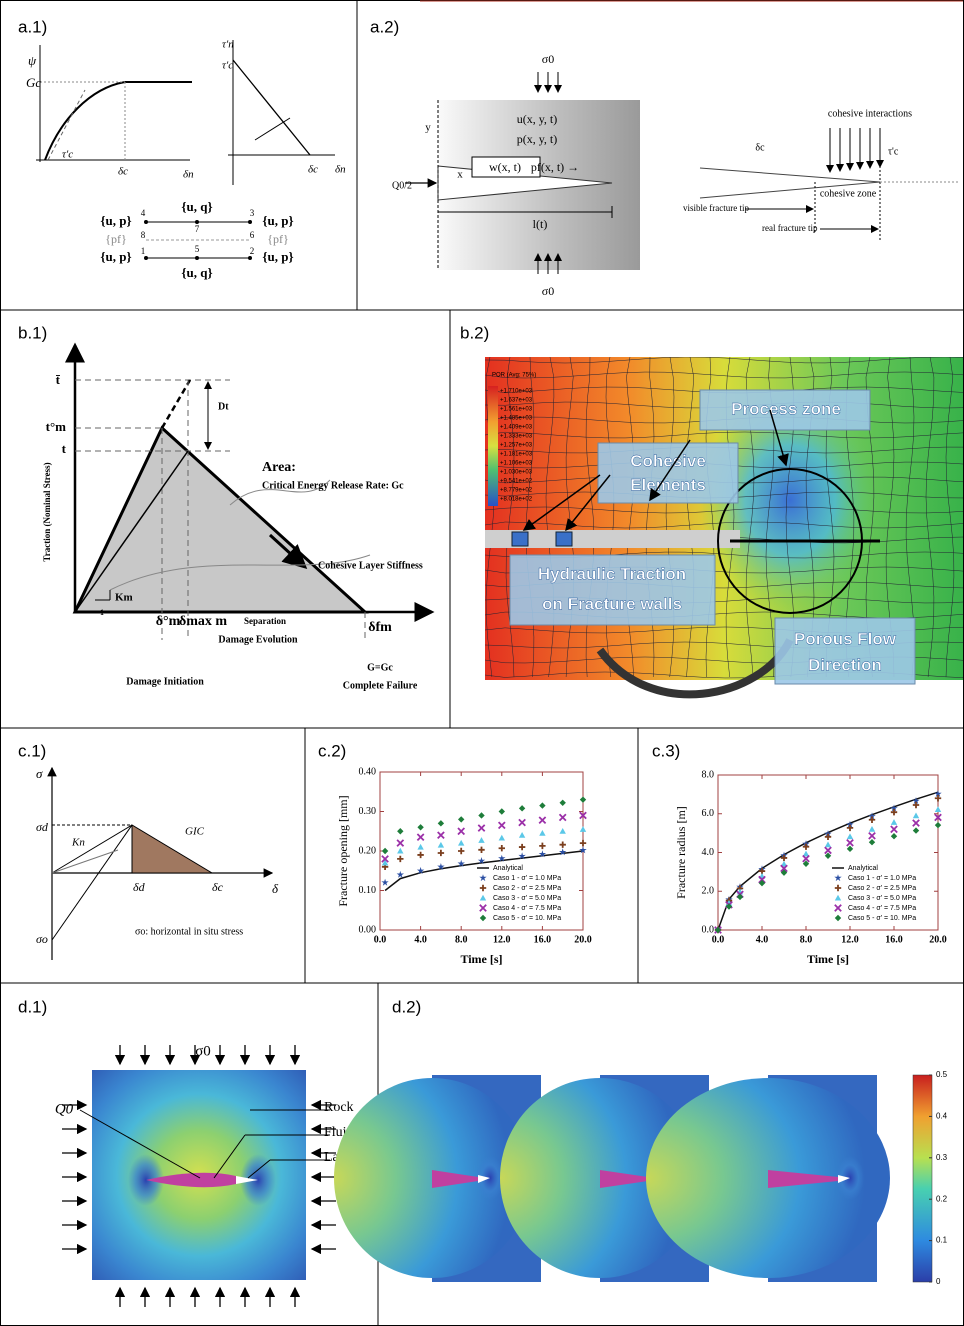  What do you see at coordinates (516, 401) in the screenshot?
I see `label: +1.637e+03` at bounding box center [516, 401].